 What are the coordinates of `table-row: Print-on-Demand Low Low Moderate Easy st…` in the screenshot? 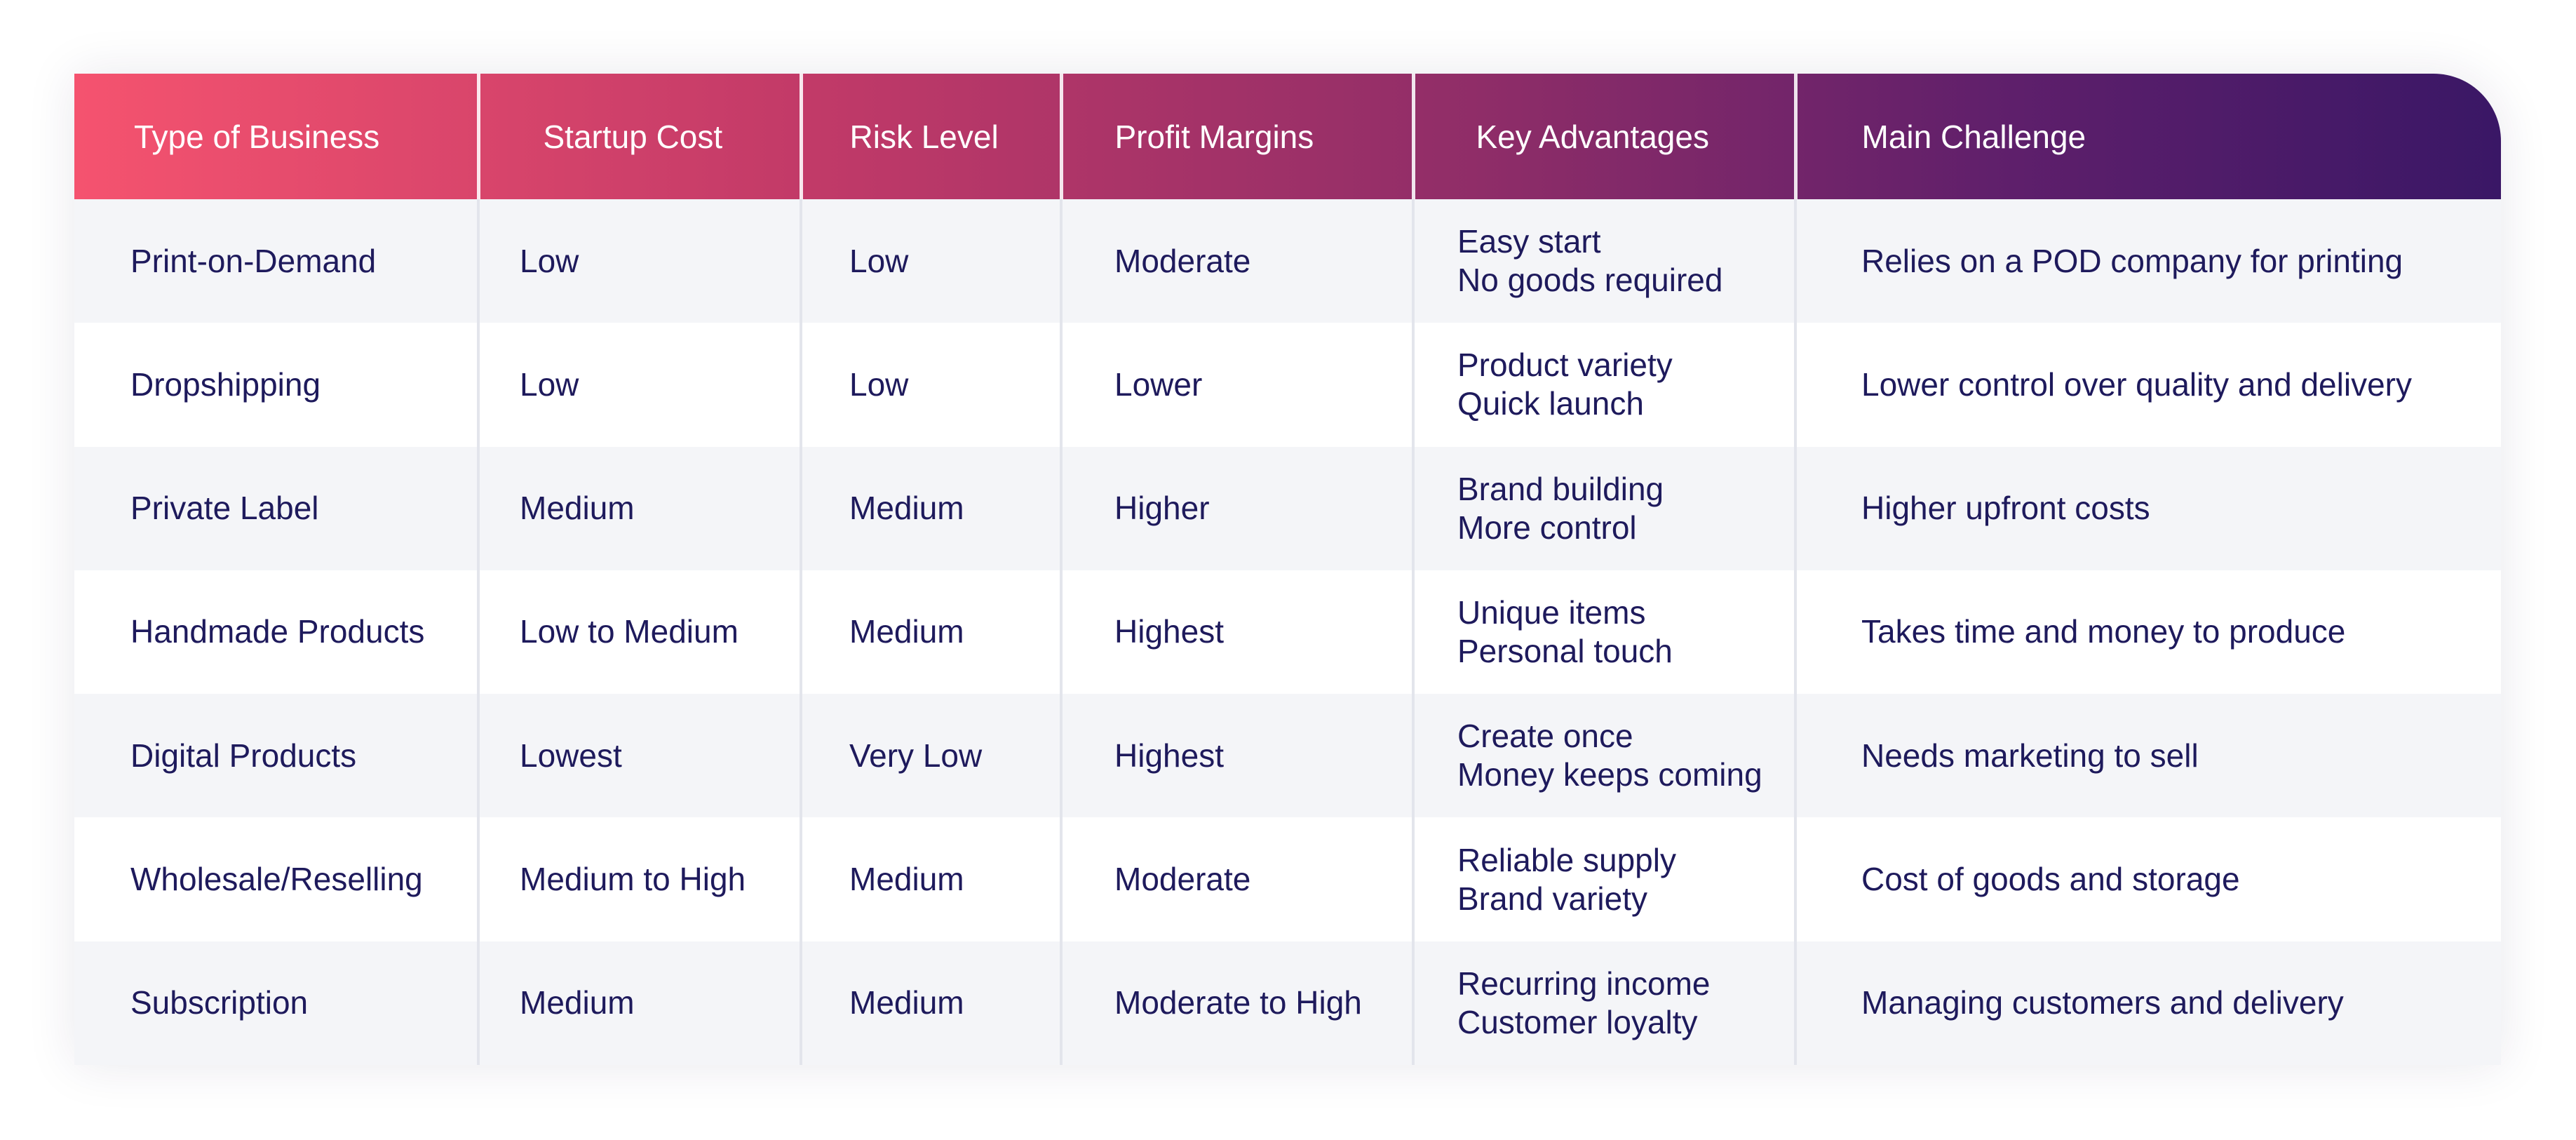 It's located at (1287, 261).